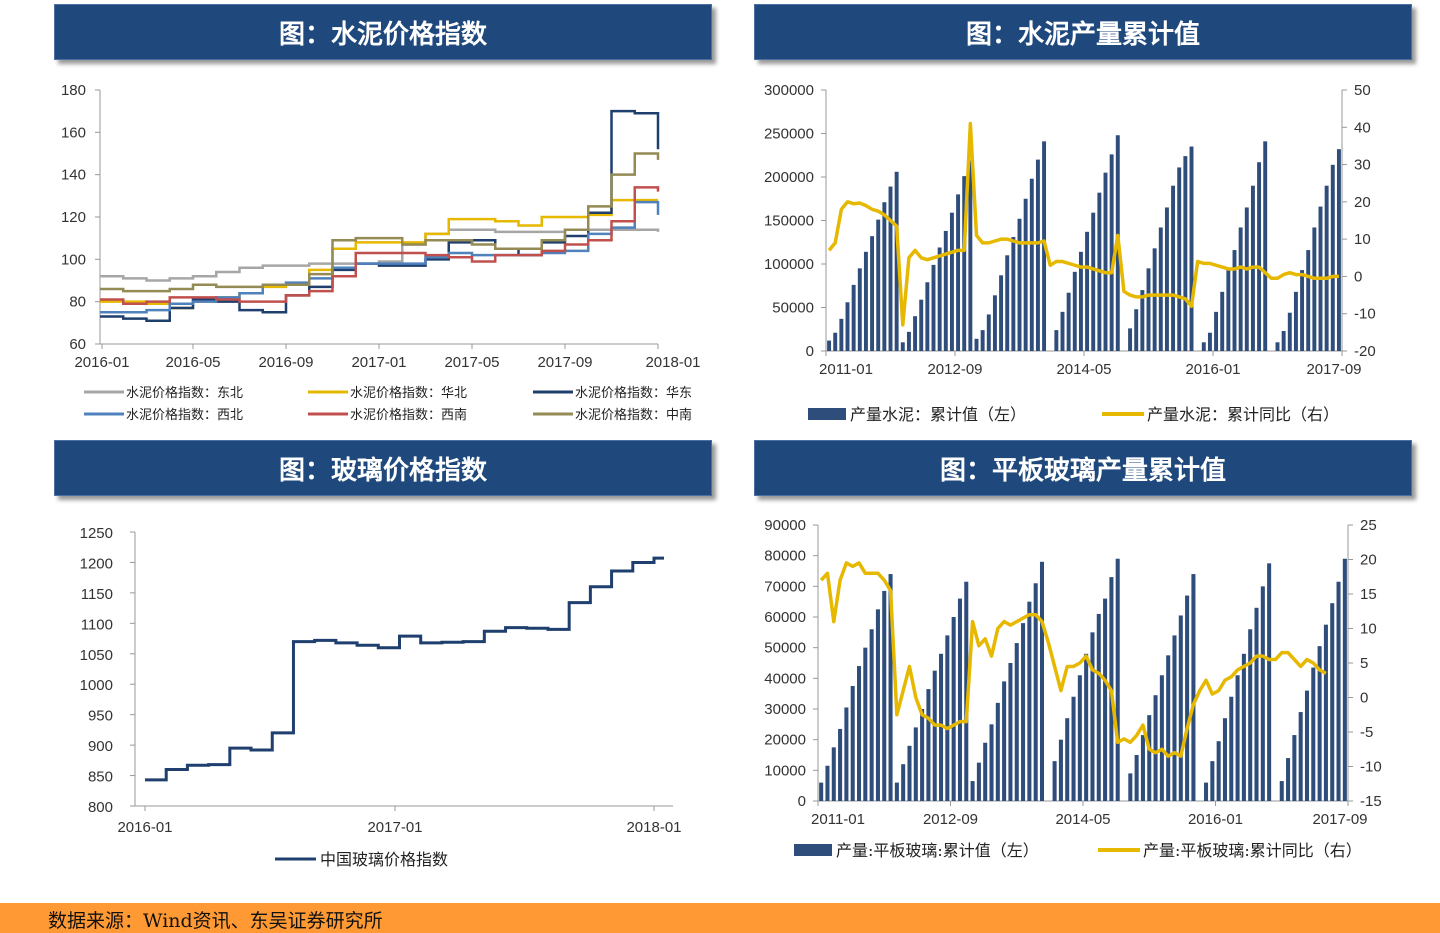 The image size is (1440, 933). What do you see at coordinates (73, 259) in the screenshot?
I see `y-tick-label: 100` at bounding box center [73, 259].